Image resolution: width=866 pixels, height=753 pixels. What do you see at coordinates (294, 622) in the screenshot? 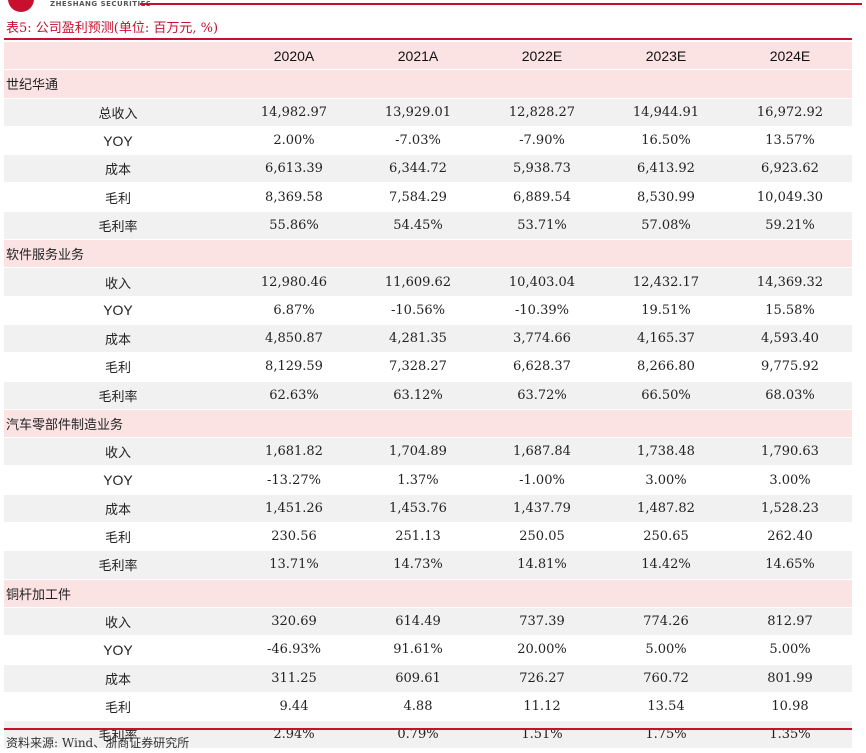
I see `value-cell: 320.69` at bounding box center [294, 622].